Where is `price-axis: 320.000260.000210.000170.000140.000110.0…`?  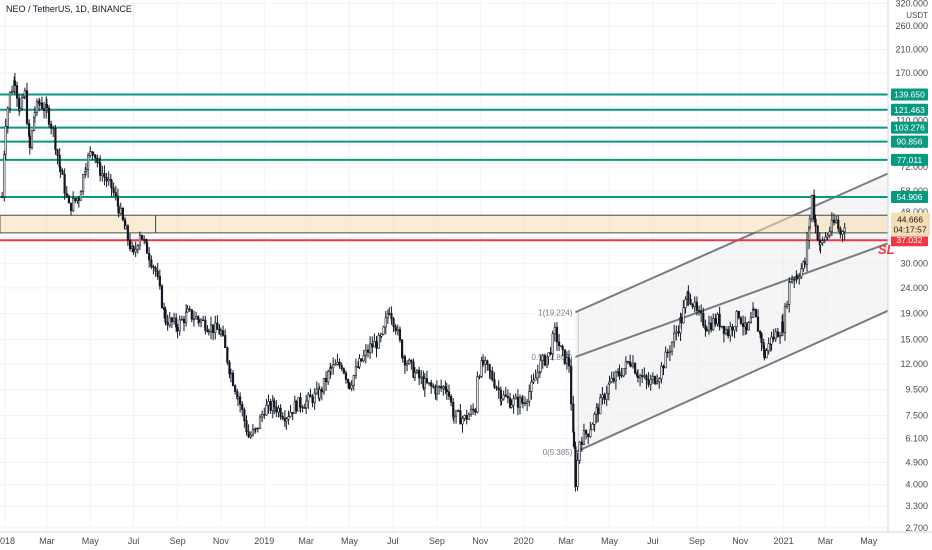
price-axis: 320.000260.000210.000170.000140.000110.0… is located at coordinates (911, 266).